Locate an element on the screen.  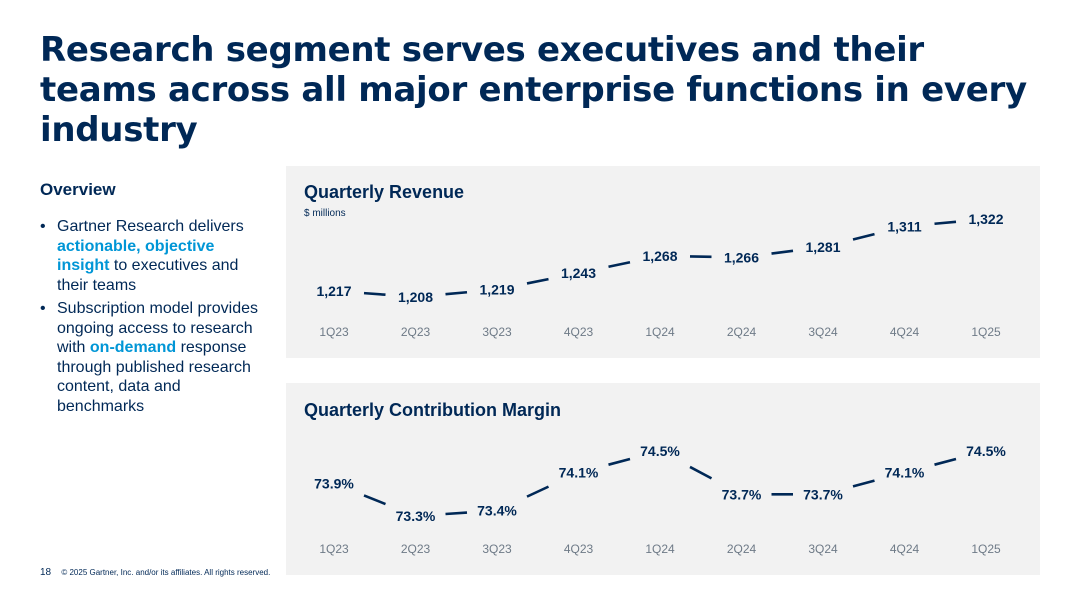
revenue-x-tick-label: 1Q24 is located at coordinates (660, 332).